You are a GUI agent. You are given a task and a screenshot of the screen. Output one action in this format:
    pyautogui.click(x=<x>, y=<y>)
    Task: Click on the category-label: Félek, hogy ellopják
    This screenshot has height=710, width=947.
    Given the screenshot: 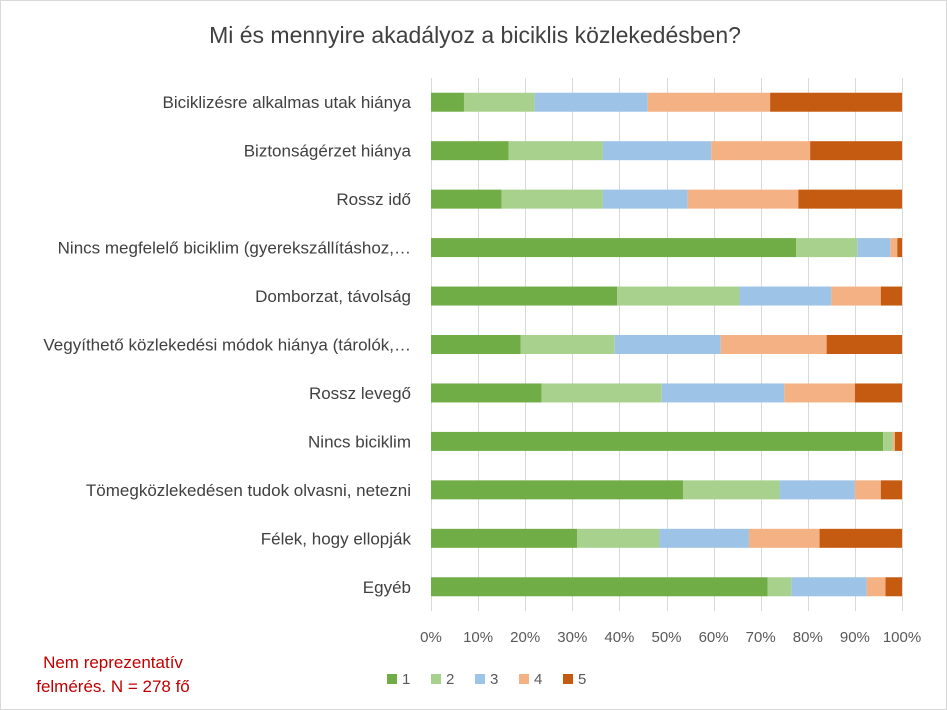 What is the action you would take?
    pyautogui.click(x=336, y=538)
    